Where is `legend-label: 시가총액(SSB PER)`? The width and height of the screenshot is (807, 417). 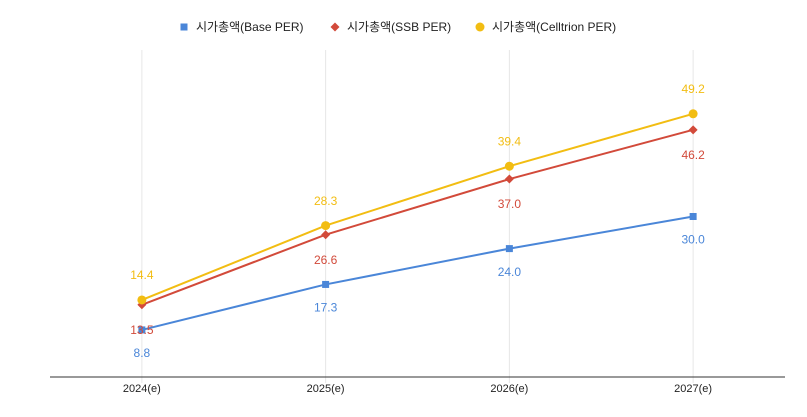
legend-label: 시가총액(SSB PER) is located at coordinates (399, 27).